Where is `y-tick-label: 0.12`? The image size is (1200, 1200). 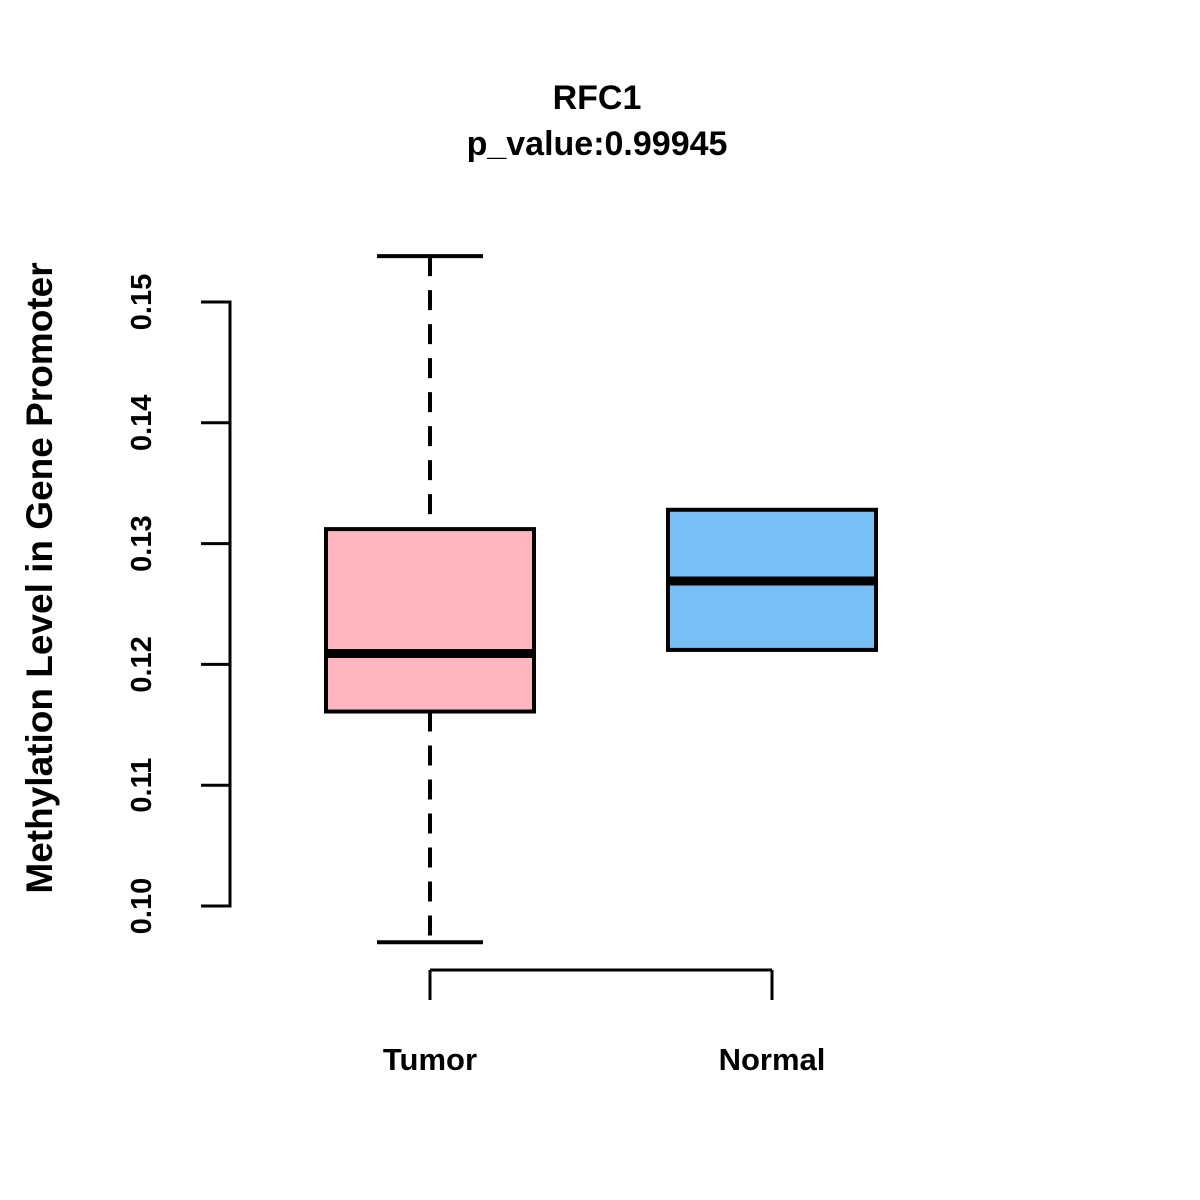 y-tick-label: 0.12 is located at coordinates (142, 664).